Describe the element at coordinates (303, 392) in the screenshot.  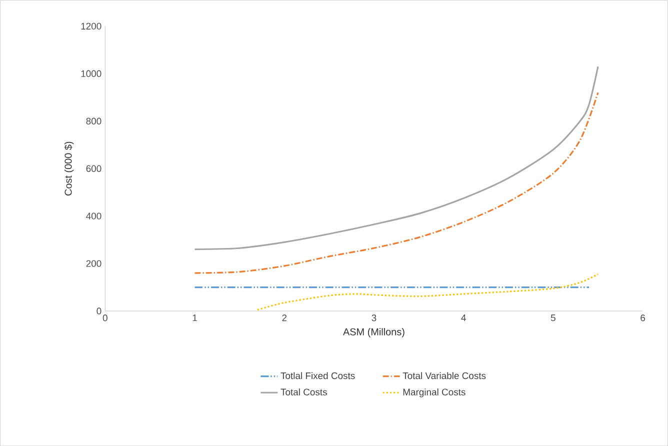
I see `legend-label: Total Costs` at that location.